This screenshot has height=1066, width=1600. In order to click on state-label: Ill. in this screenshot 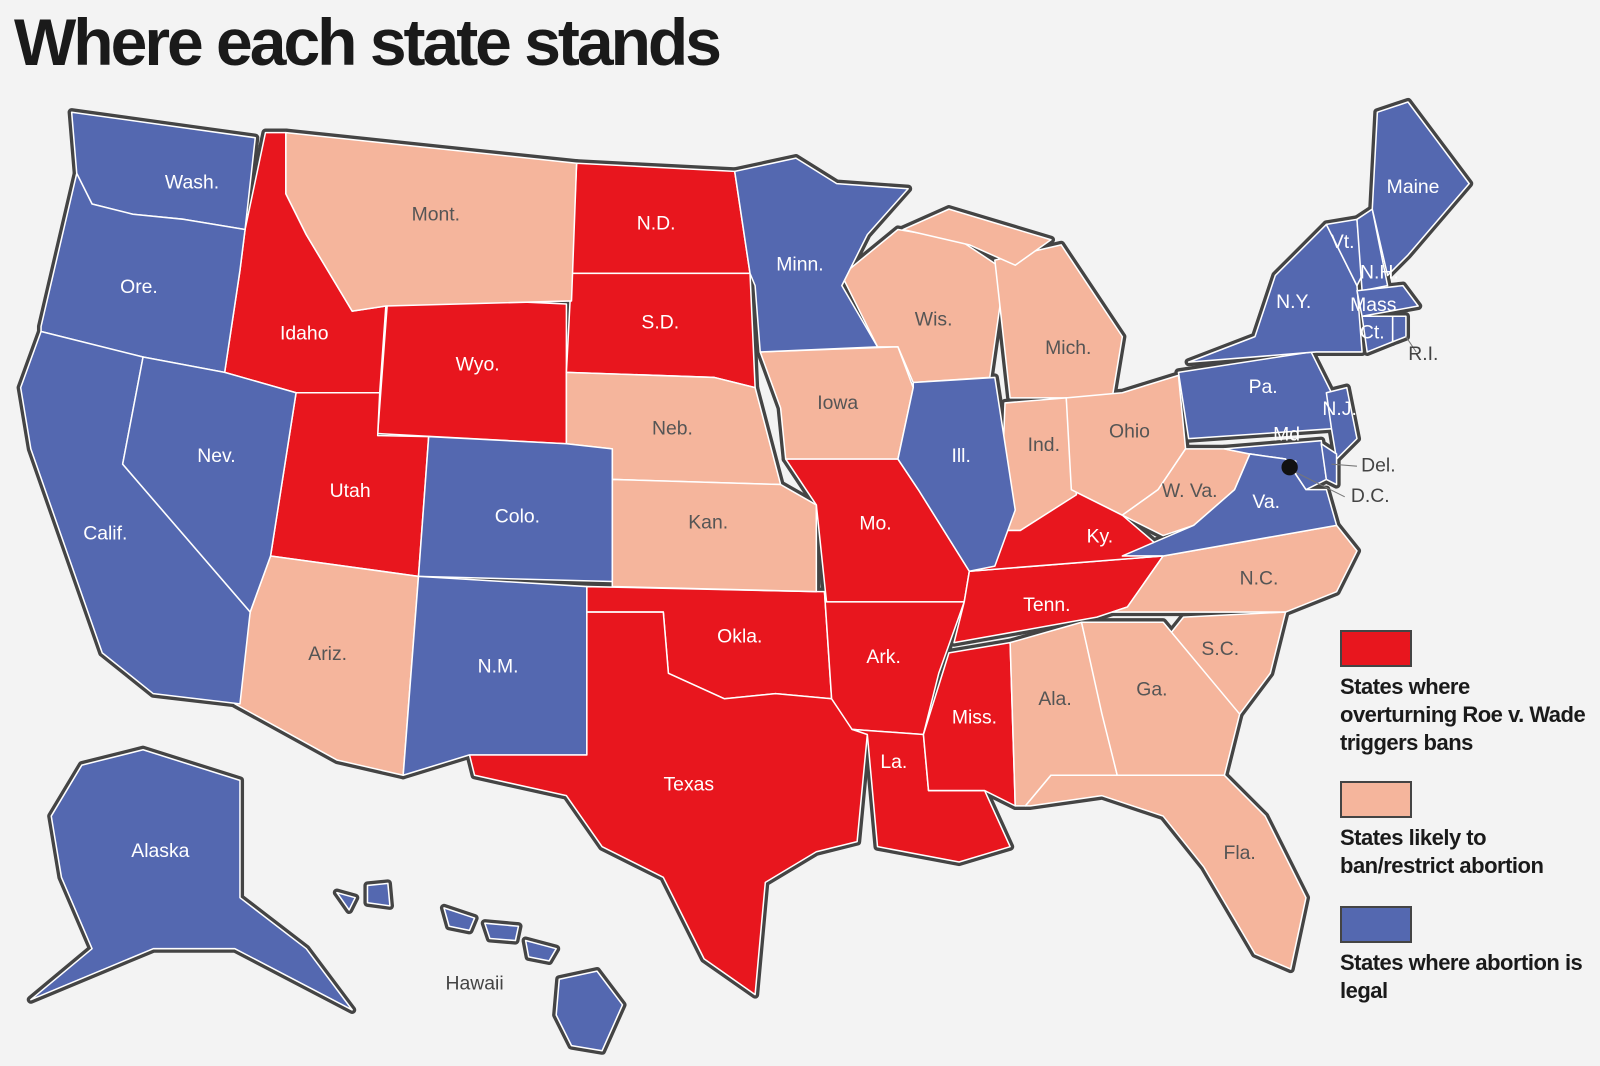, I will do `click(960, 456)`.